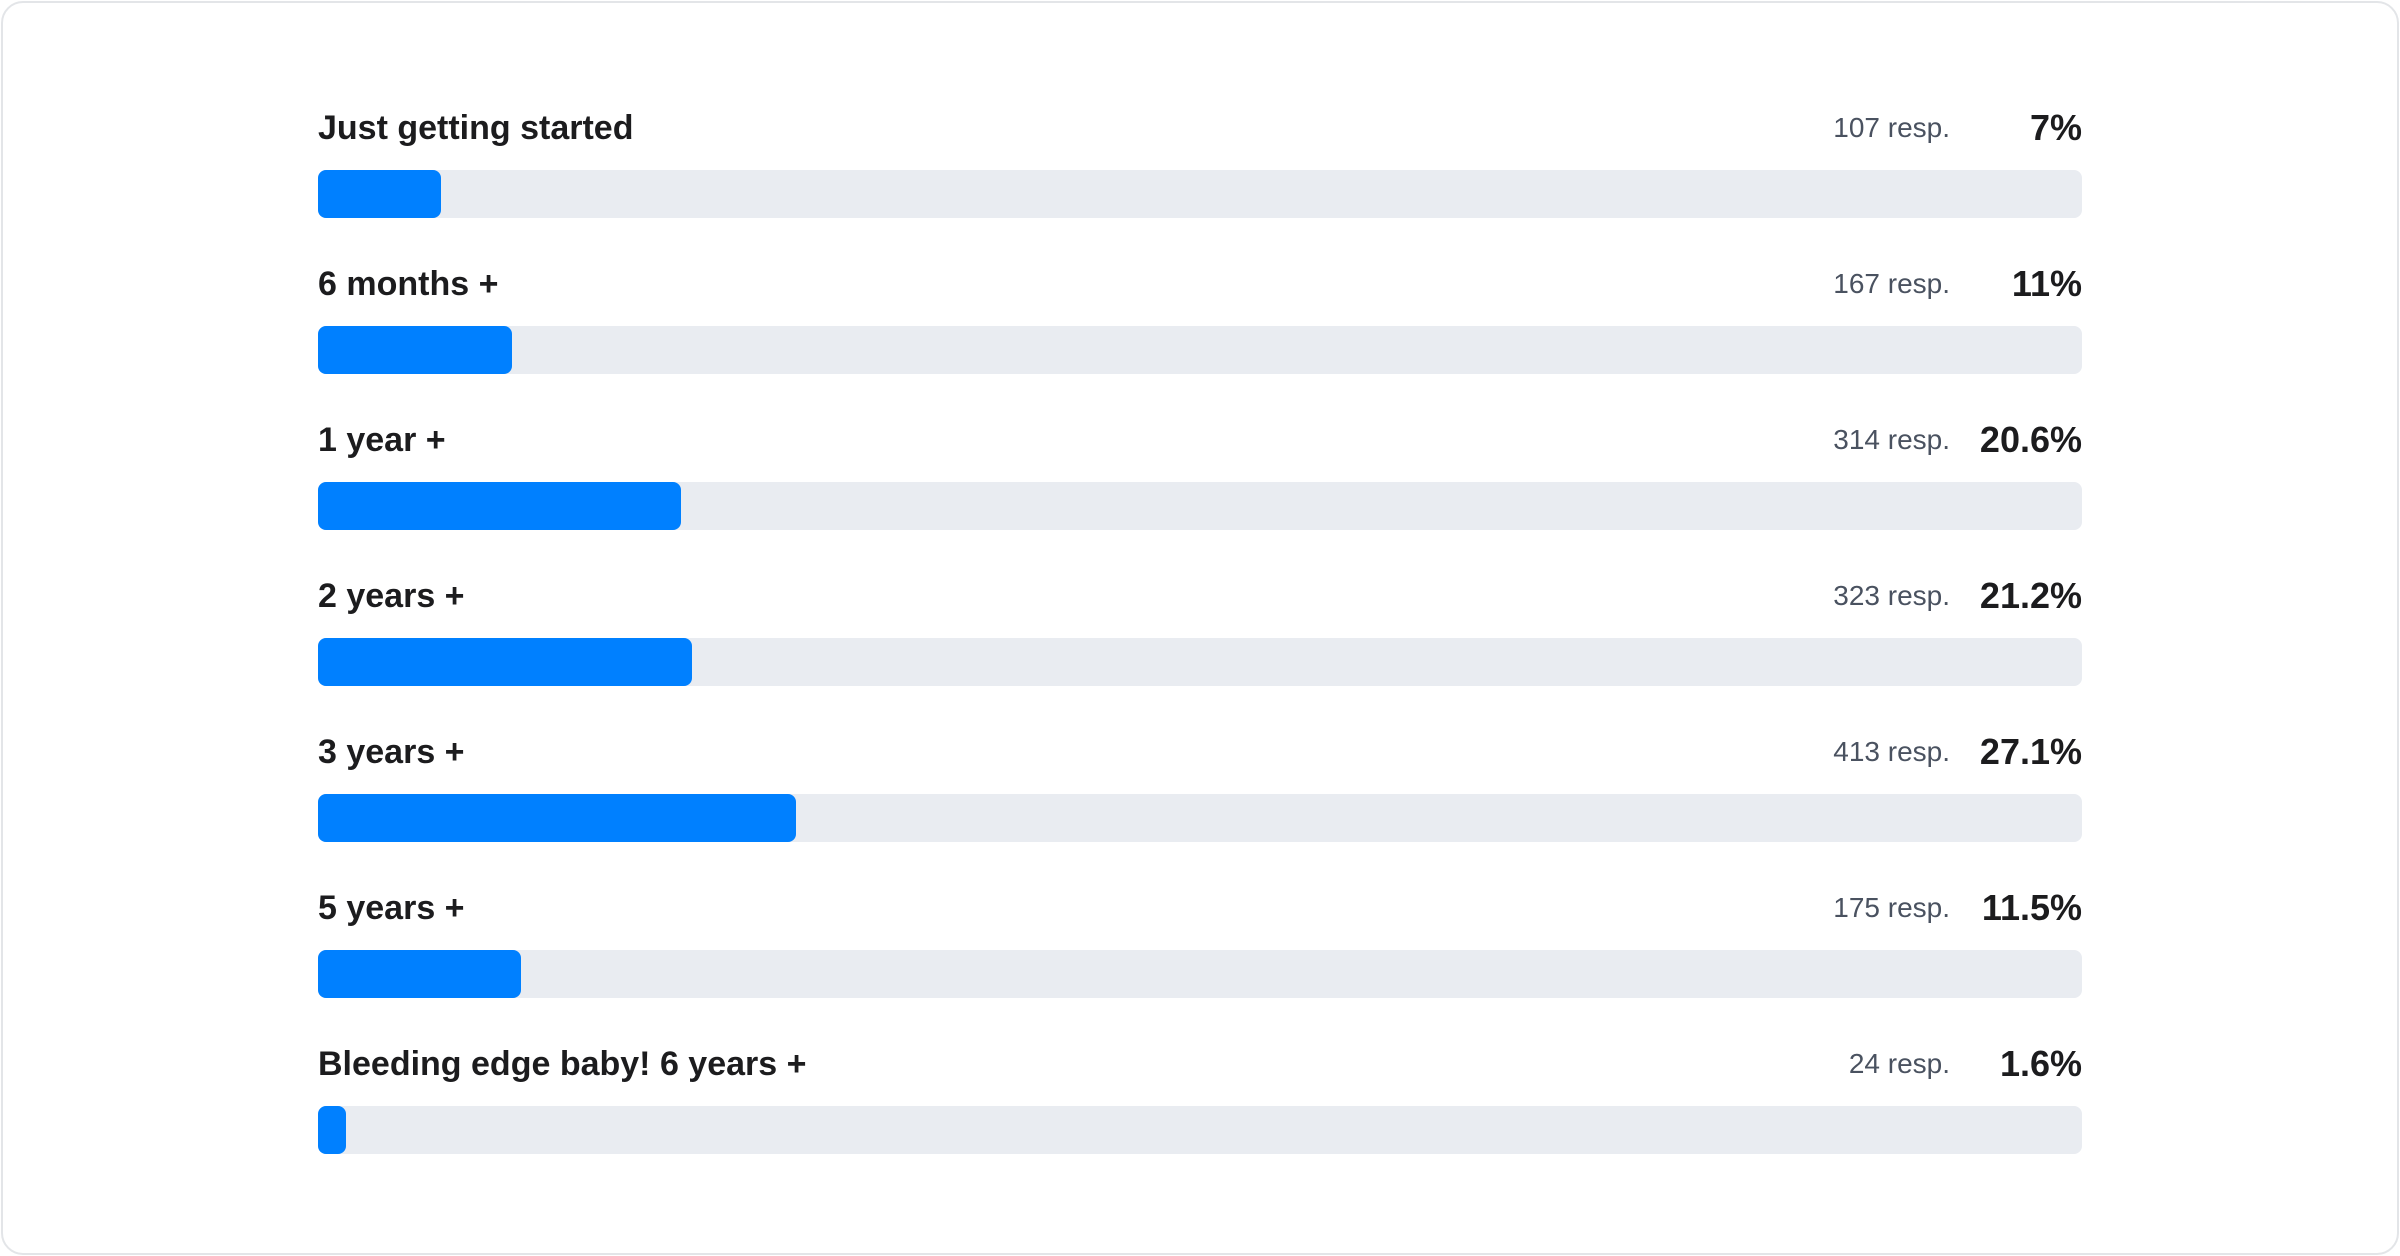  I want to click on percent-label: 21.2%, so click(2030, 595).